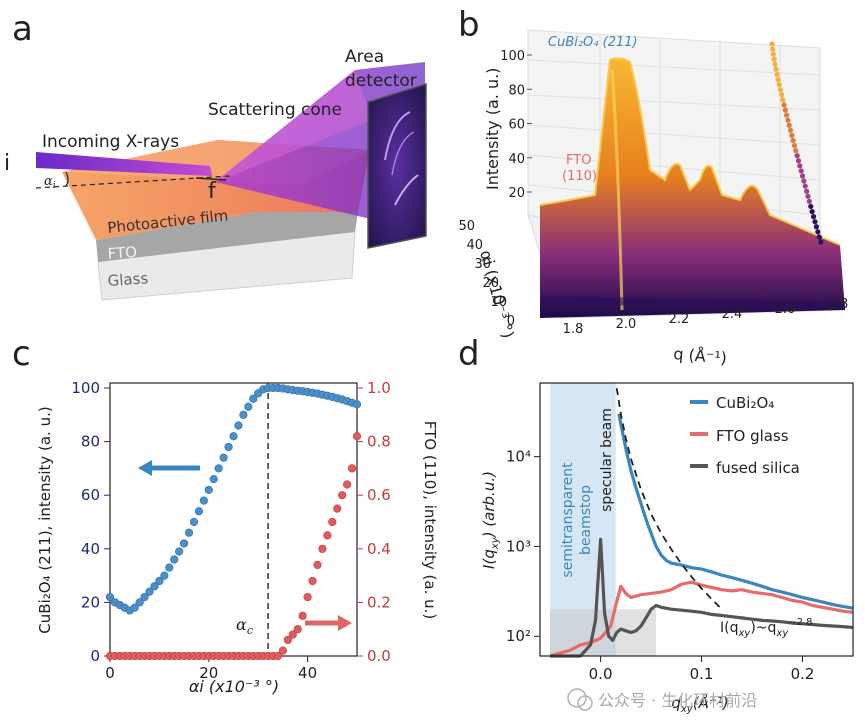 This screenshot has height=728, width=865. I want to click on b-xtick-label: 2.2, so click(679, 319).